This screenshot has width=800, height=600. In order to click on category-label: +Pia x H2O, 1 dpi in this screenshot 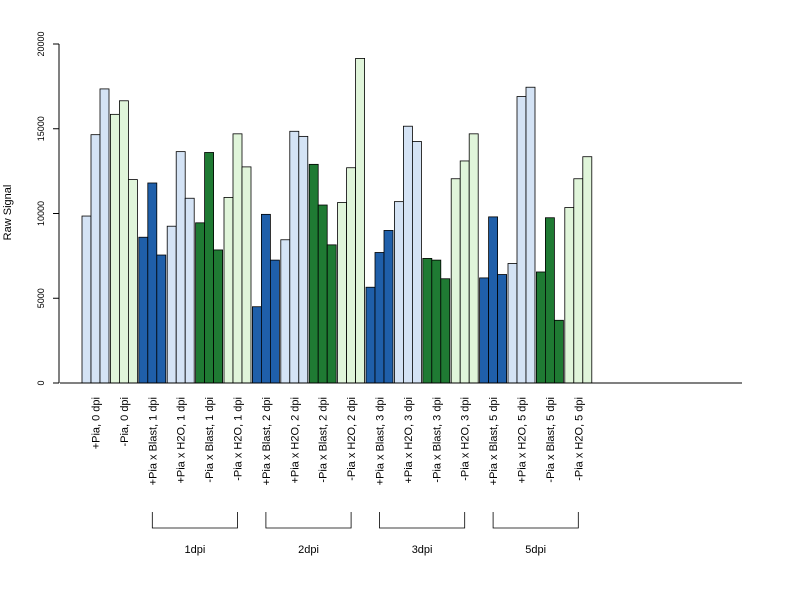, I will do `click(182, 440)`.